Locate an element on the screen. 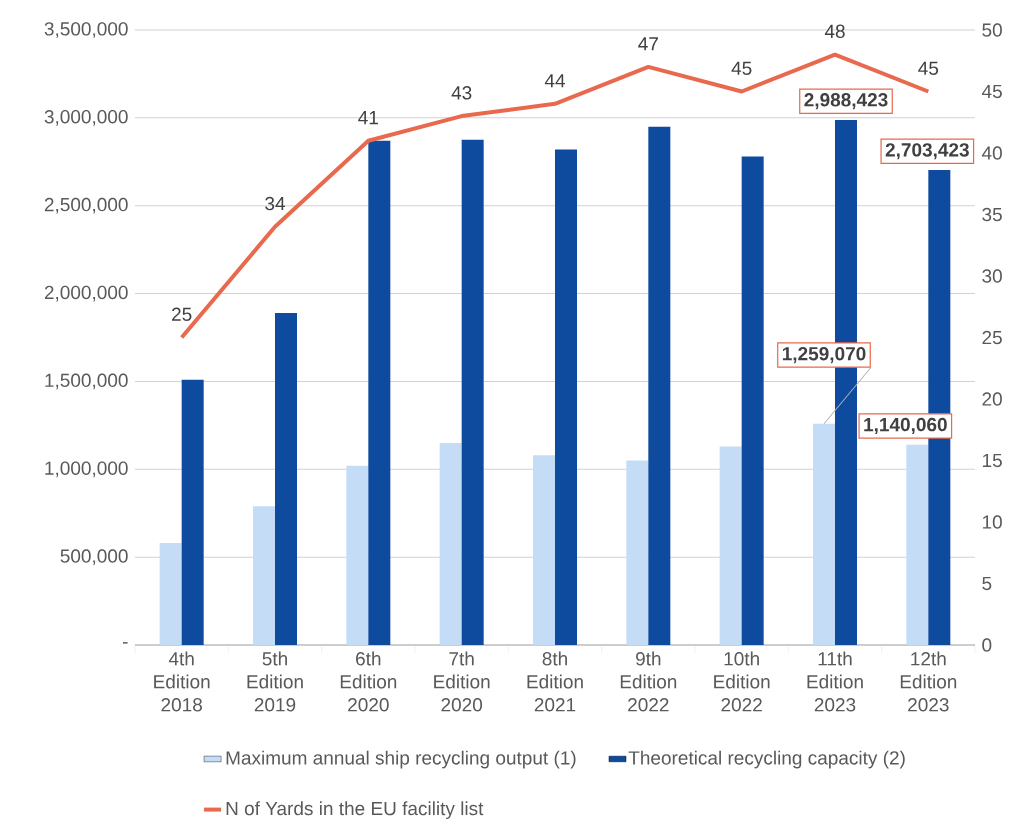  y2-tick-label: 20 is located at coordinates (992, 399).